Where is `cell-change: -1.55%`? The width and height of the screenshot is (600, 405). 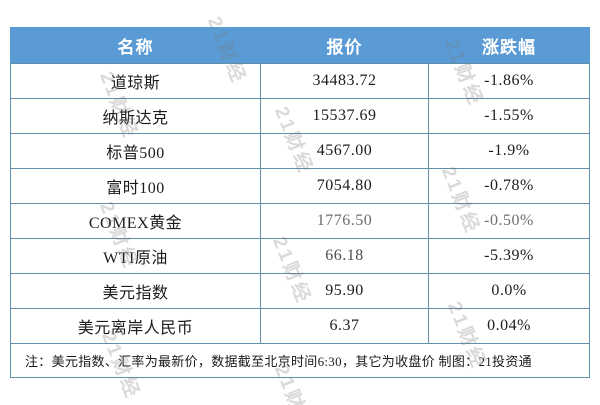
cell-change: -1.55% is located at coordinates (508, 116).